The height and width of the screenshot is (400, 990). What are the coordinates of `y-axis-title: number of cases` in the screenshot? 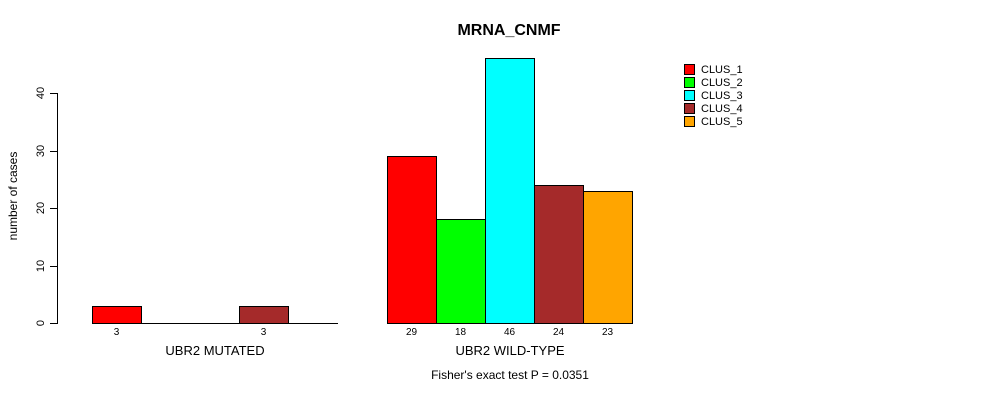 It's located at (13, 196).